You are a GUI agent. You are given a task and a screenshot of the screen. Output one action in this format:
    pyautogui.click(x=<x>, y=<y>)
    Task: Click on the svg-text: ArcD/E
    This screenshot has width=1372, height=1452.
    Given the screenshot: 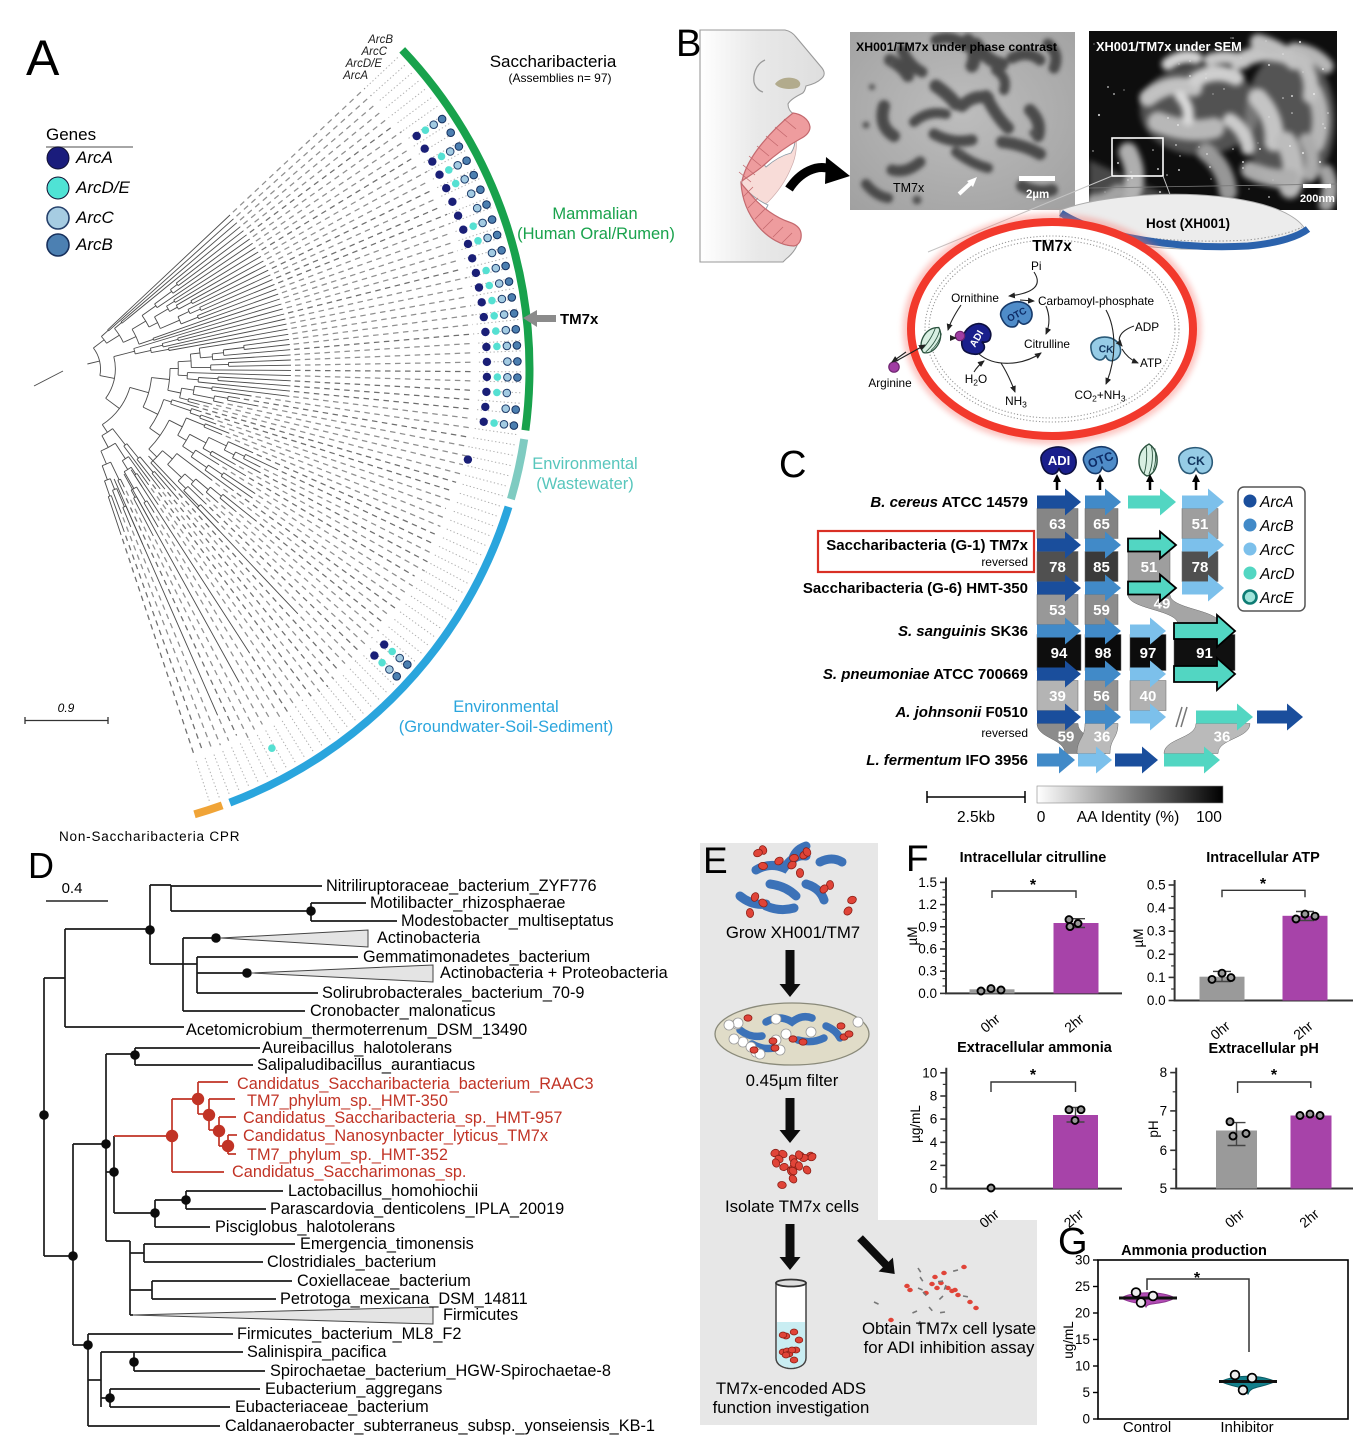 What is the action you would take?
    pyautogui.click(x=103, y=187)
    